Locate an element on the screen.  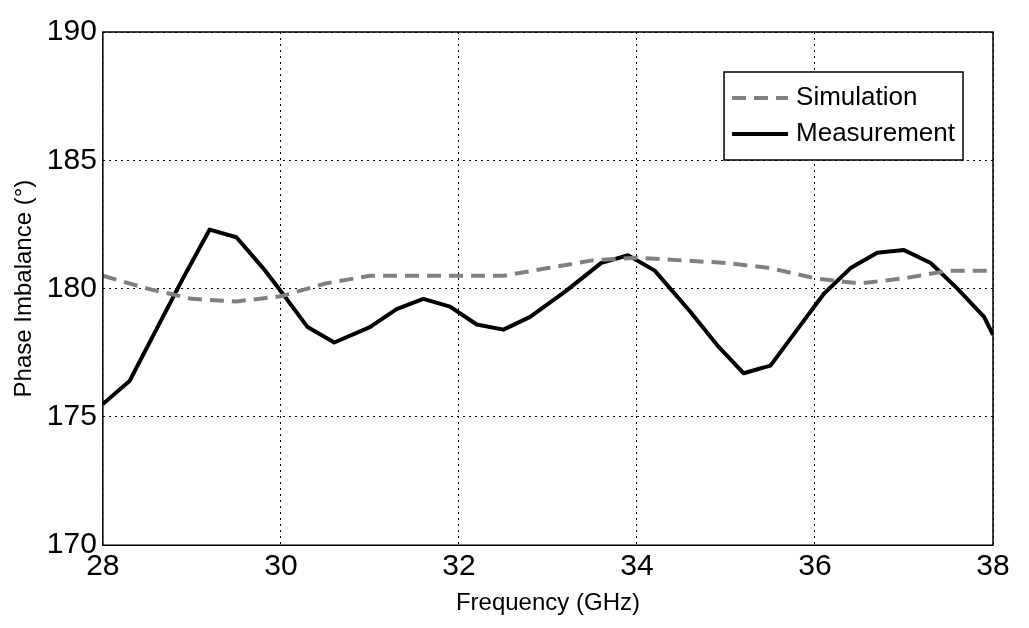
y-tick-label: 175 is located at coordinates (71, 415).